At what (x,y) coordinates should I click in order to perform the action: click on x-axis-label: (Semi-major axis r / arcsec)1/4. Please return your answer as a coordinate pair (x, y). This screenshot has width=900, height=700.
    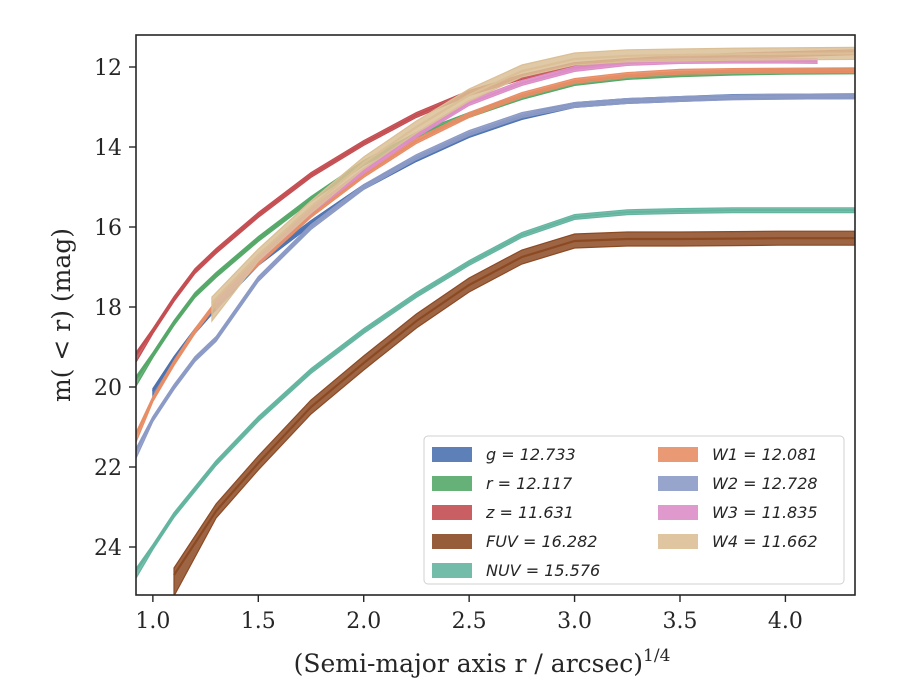
    Looking at the image, I should click on (482, 662).